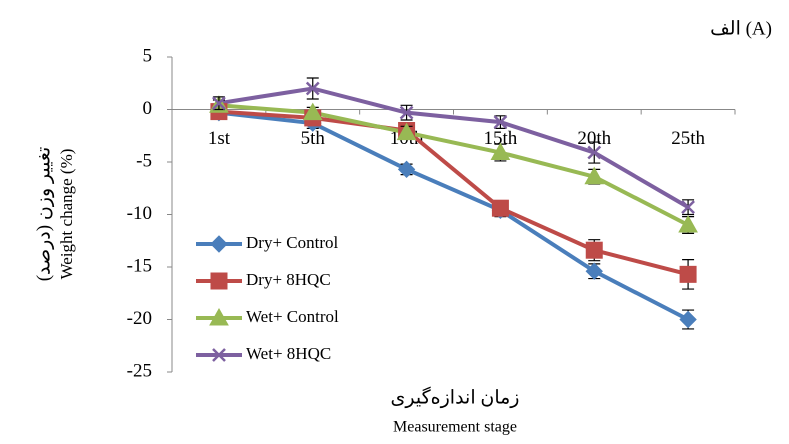  I want to click on legend-label: Wet+ 8HQC, so click(288, 353).